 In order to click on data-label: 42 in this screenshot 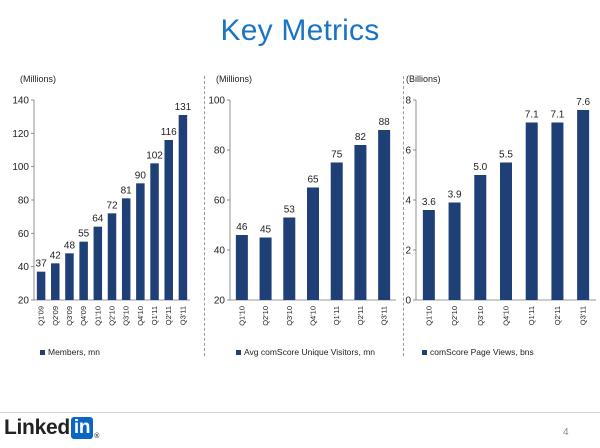, I will do `click(56, 255)`.